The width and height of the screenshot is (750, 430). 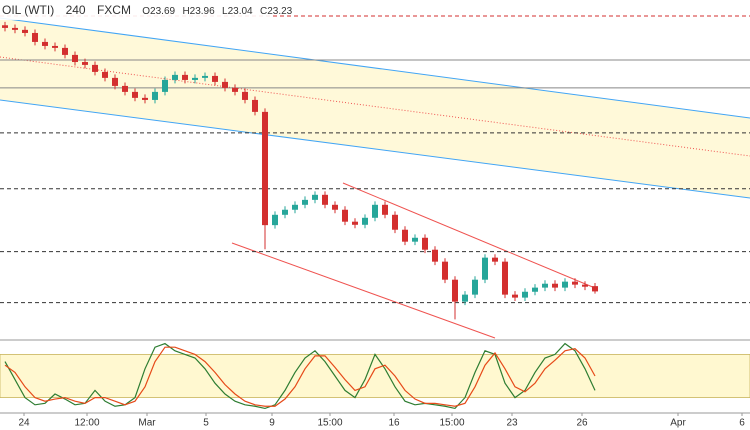 I want to click on ohlc-open: O23.69, so click(x=158, y=11).